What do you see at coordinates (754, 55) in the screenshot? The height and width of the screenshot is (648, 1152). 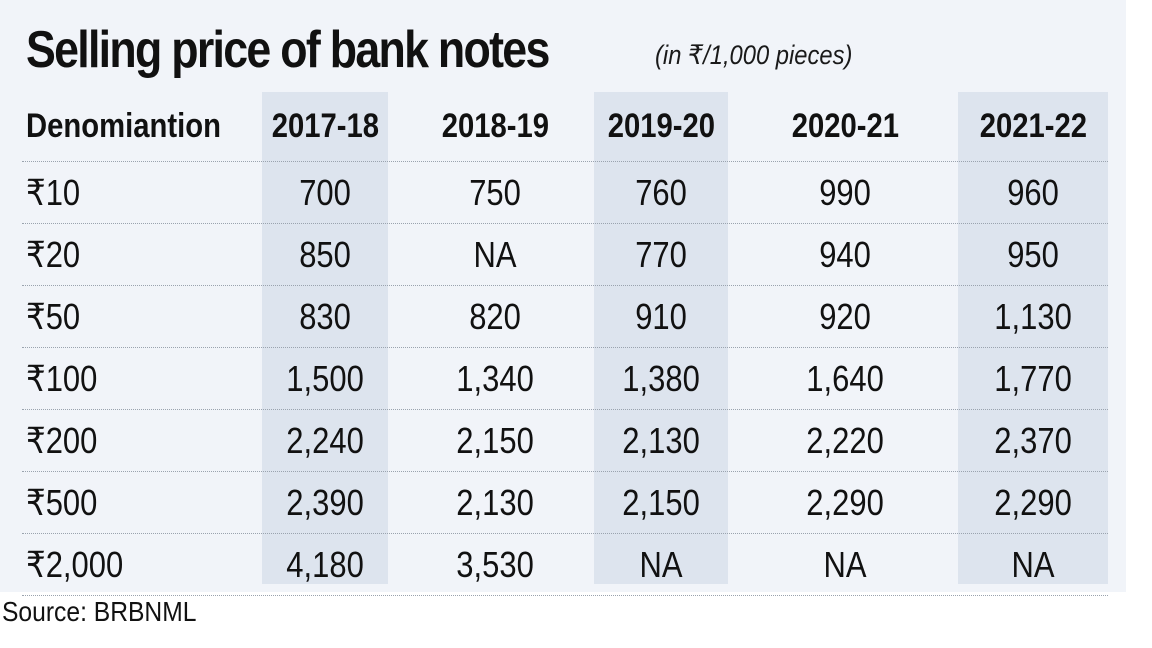 I see `chart-subtitle: (in ₹/1,000 pieces)` at bounding box center [754, 55].